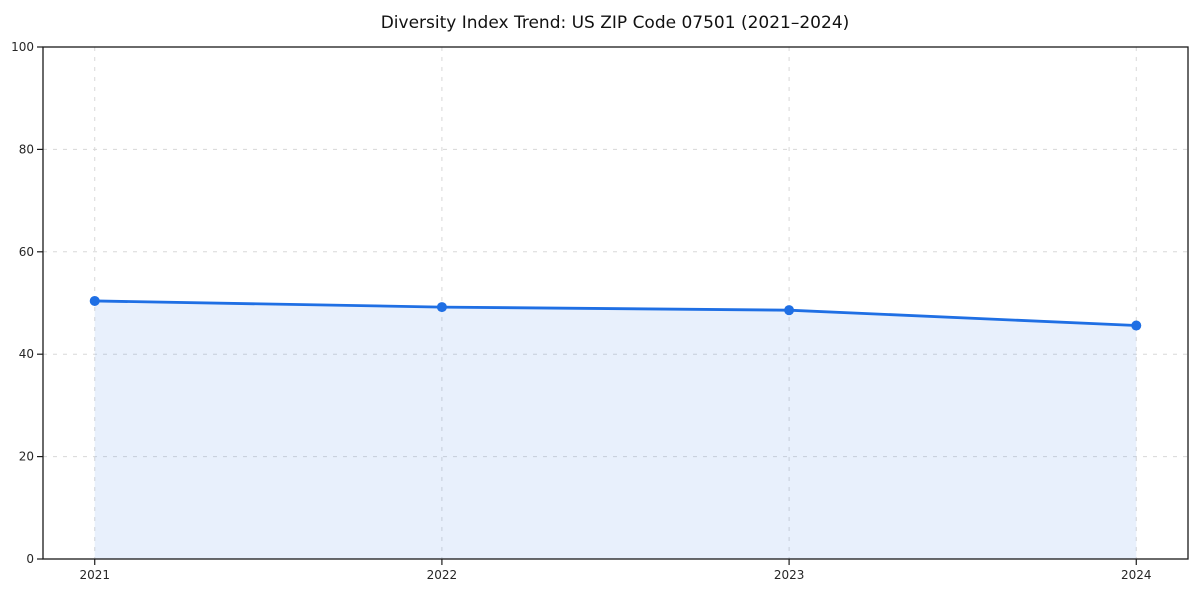  I want to click on series-line, so click(615, 313).